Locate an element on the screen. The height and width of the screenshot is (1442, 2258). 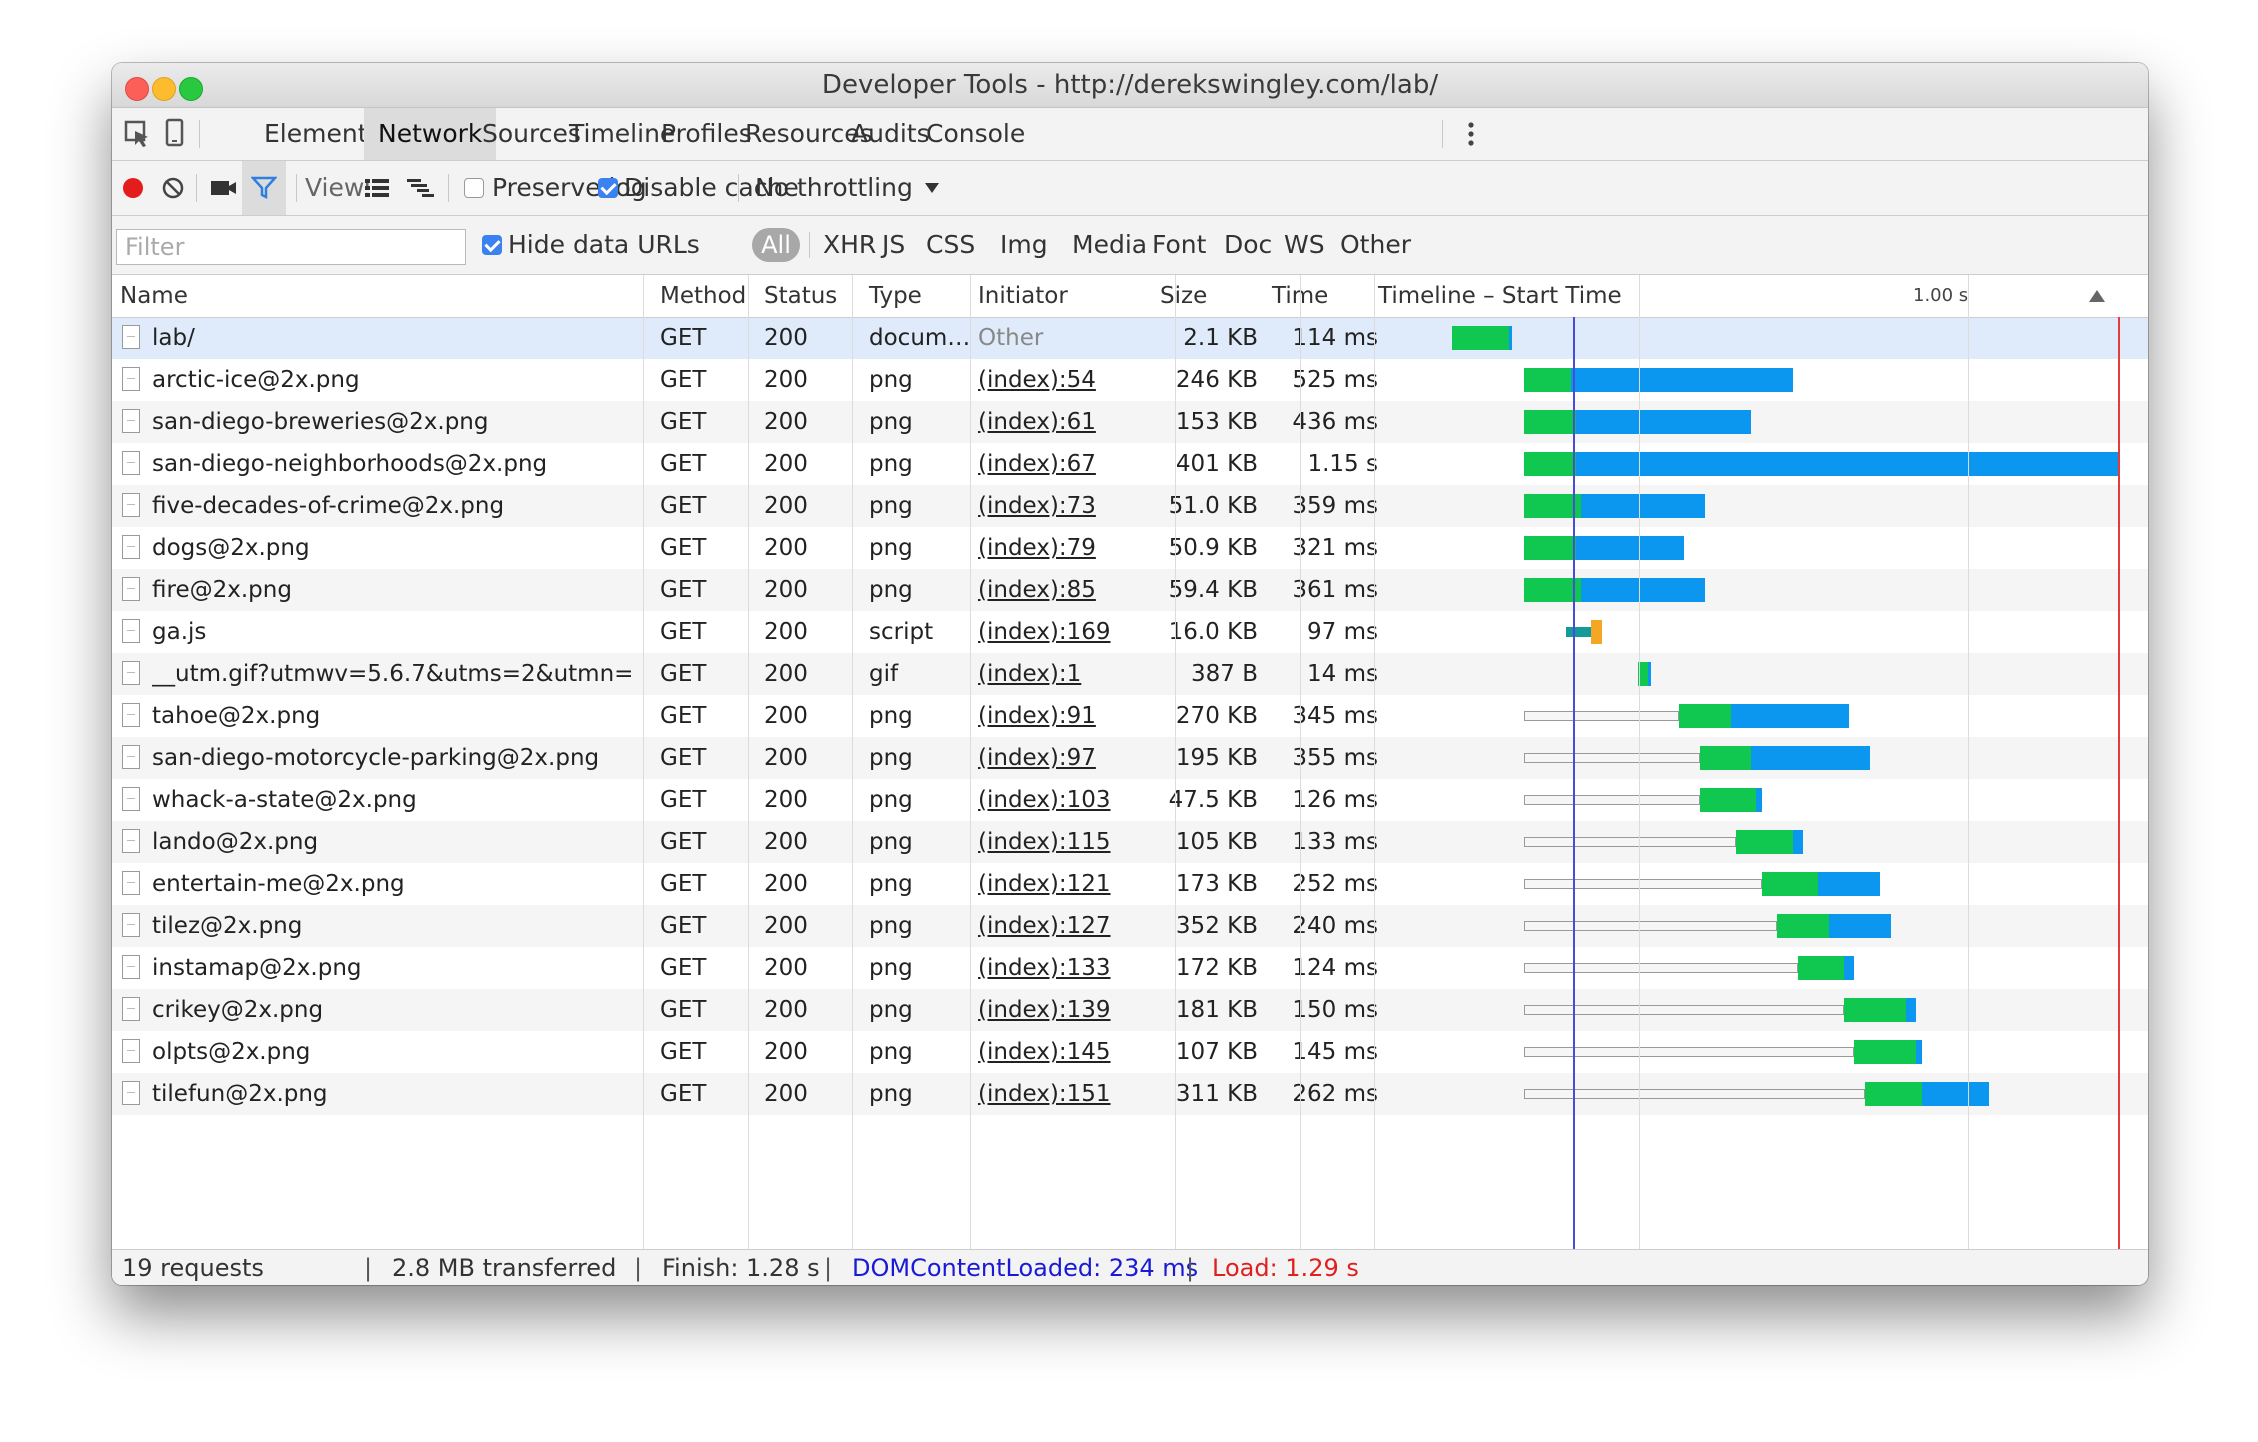
request-name: san-diego-neighborhoods@2x.png is located at coordinates (350, 464).